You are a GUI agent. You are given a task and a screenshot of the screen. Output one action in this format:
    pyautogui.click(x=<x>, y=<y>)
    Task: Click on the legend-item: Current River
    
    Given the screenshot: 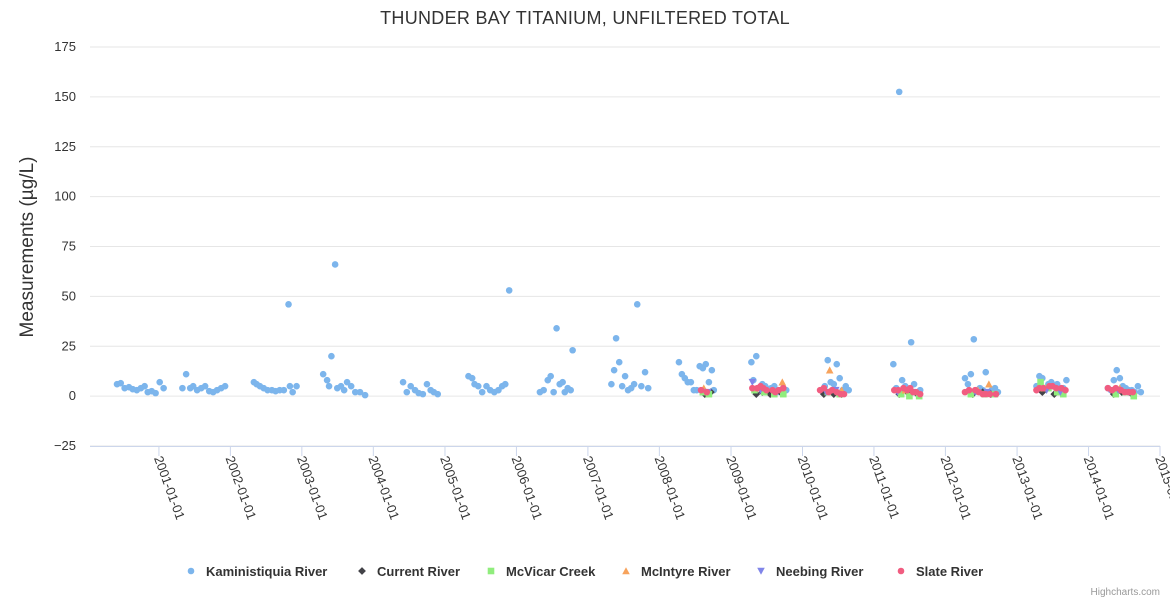 What is the action you would take?
    pyautogui.click(x=409, y=571)
    